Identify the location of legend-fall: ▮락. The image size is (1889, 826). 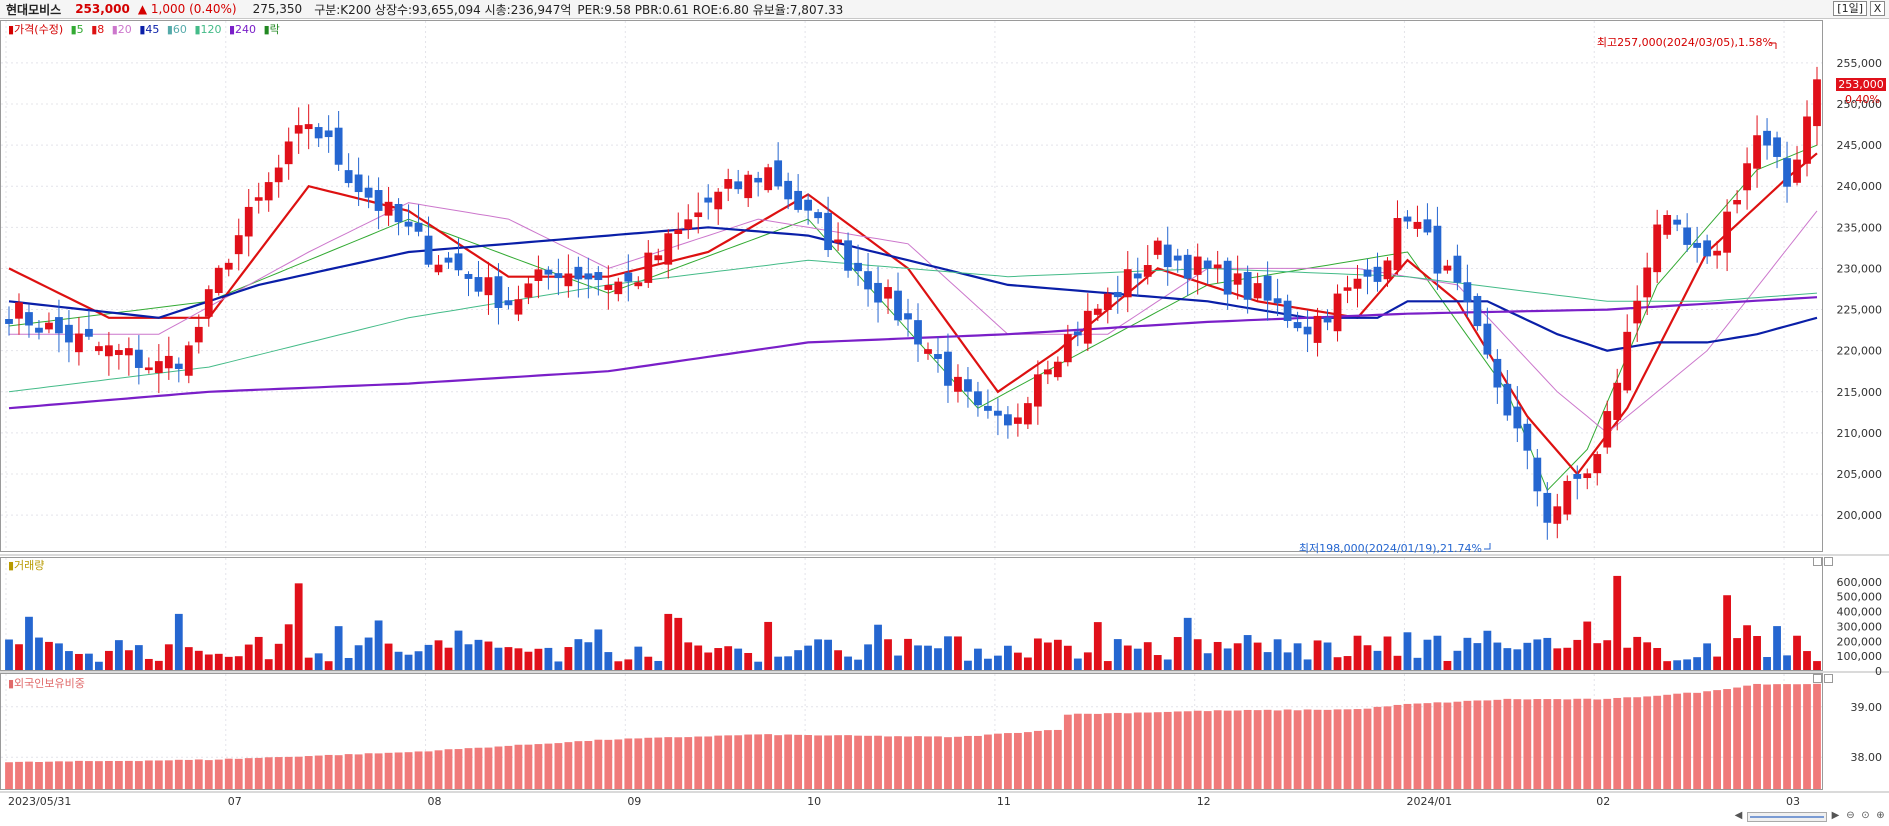
(271, 29).